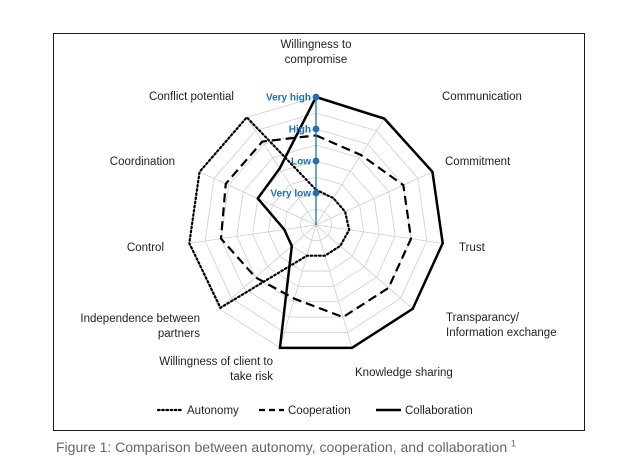  I want to click on axis-label-knowledge-sharing: Knowledge sharing, so click(404, 373).